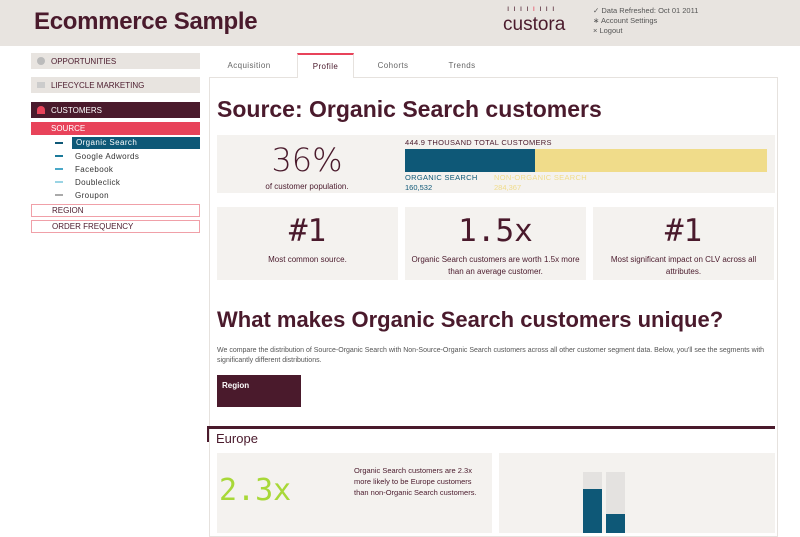  I want to click on sidebar-item-label: REGION, so click(68, 210).